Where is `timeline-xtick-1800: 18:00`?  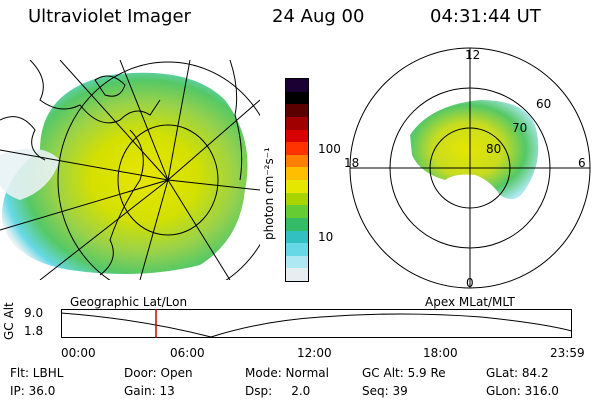 timeline-xtick-1800: 18:00 is located at coordinates (440, 353).